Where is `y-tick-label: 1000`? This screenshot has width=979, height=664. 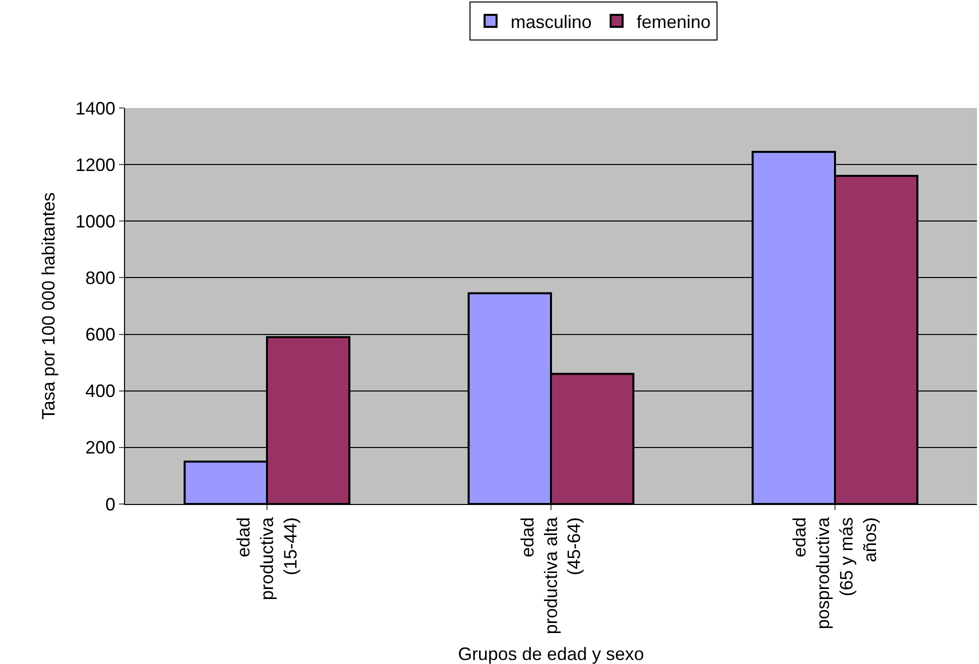
y-tick-label: 1000 is located at coordinates (95, 221).